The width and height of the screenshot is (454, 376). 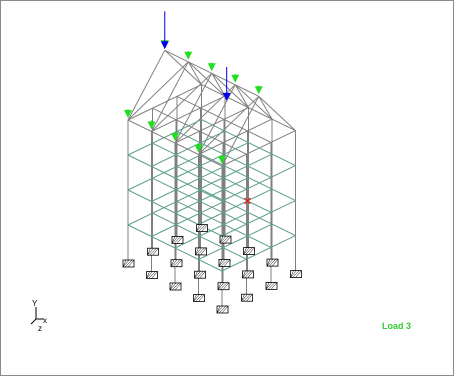 I want to click on axis-z-line, so click(x=33, y=321).